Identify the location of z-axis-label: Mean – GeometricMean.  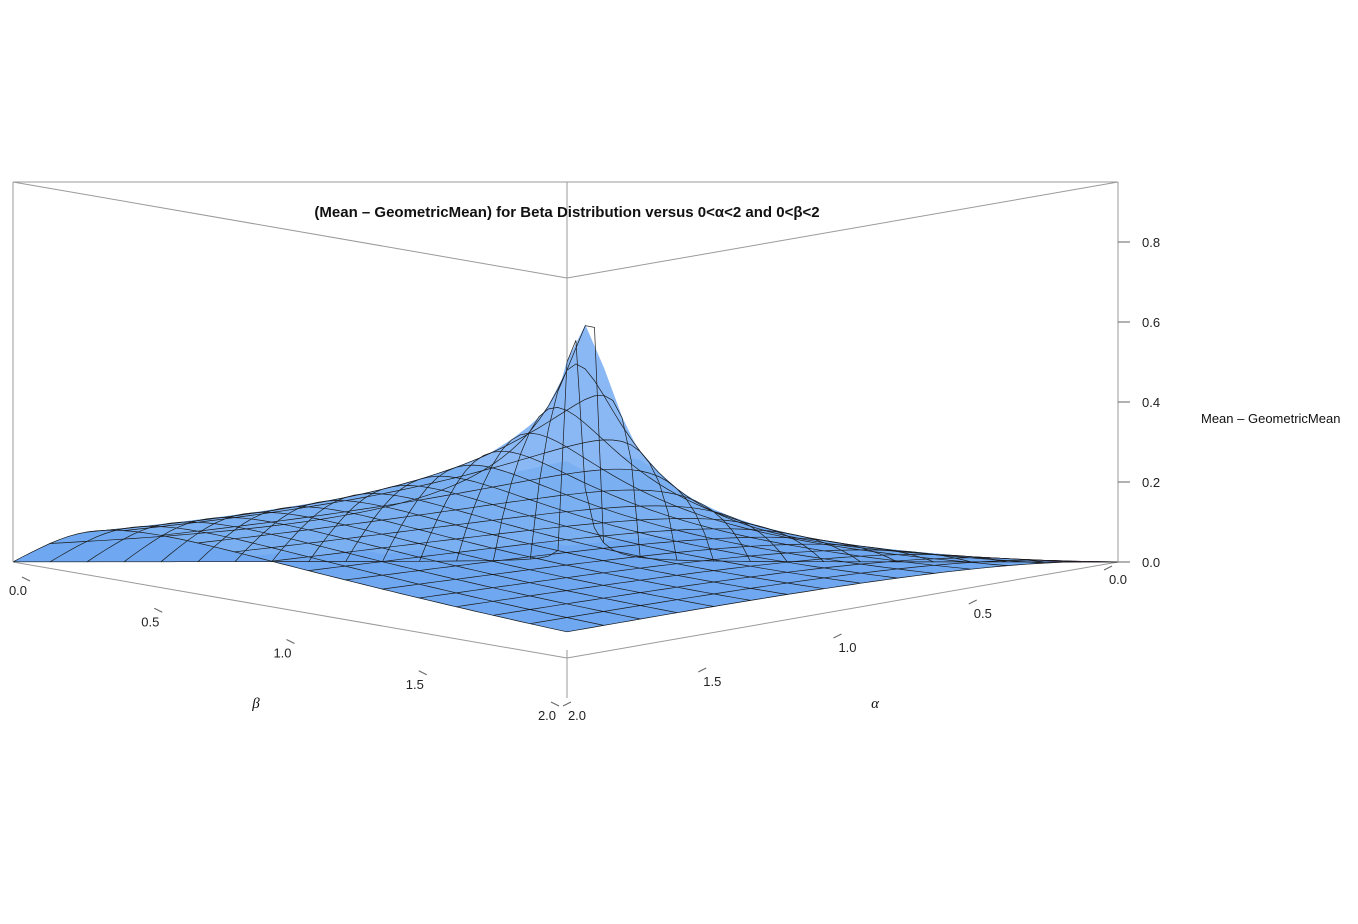
(1270, 418).